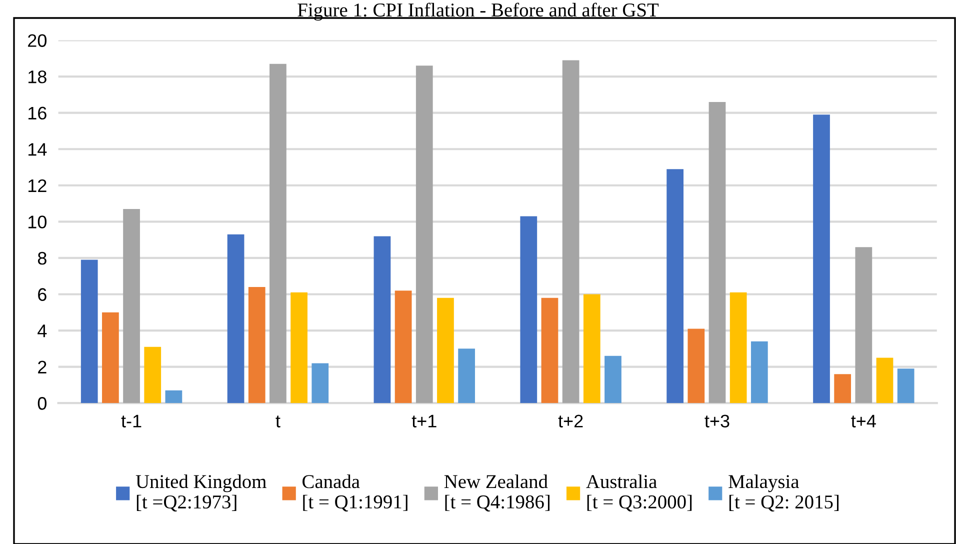 The width and height of the screenshot is (956, 544). I want to click on x-tick-label: t, so click(278, 422).